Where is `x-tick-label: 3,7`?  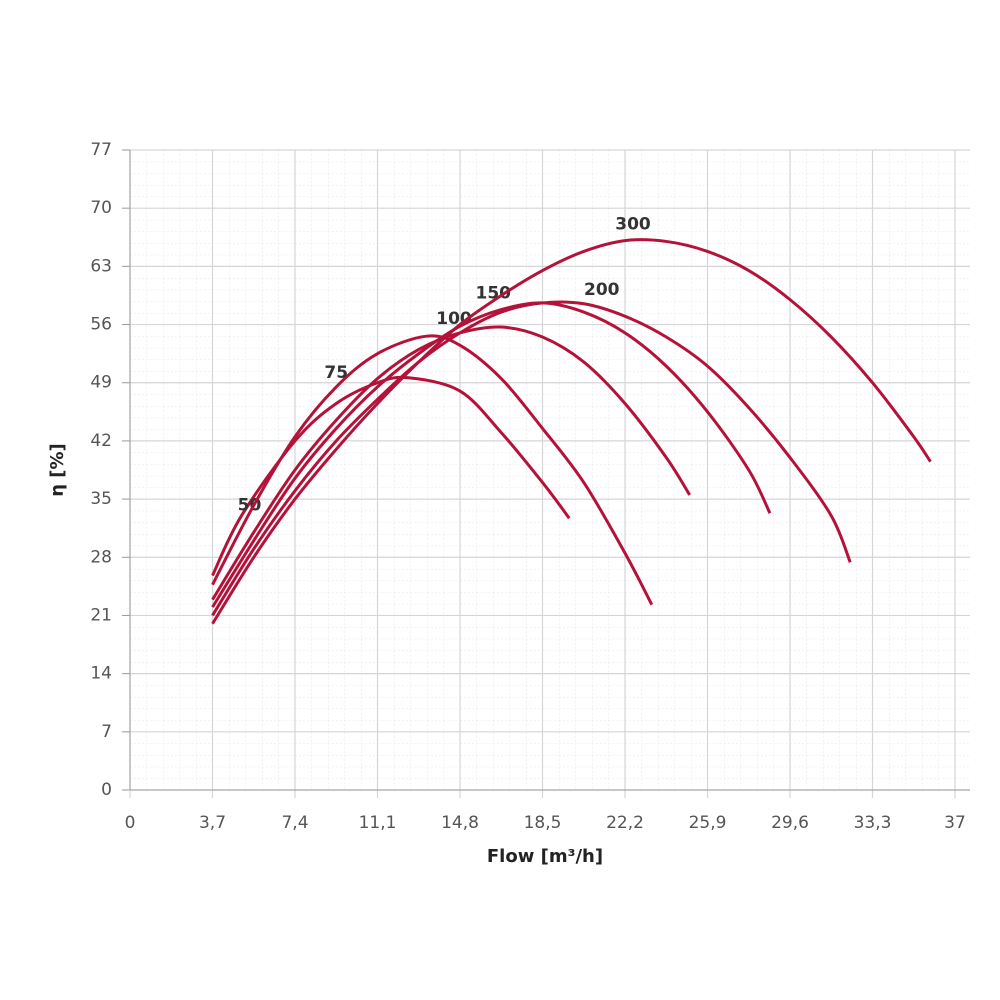 x-tick-label: 3,7 is located at coordinates (212, 823).